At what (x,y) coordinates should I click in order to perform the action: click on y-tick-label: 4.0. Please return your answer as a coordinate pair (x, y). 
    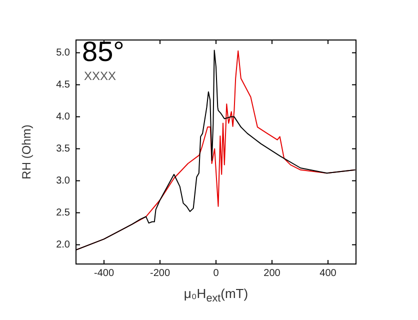
    Looking at the image, I should click on (63, 117).